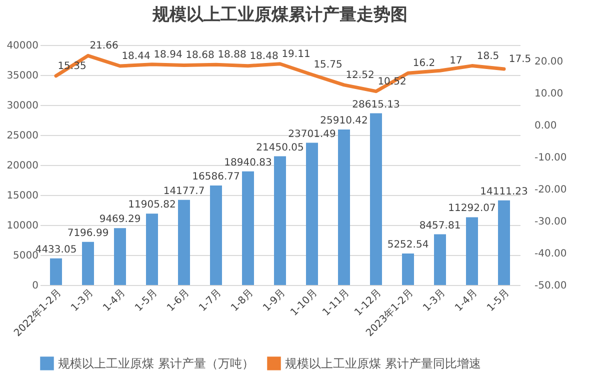 Image resolution: width=606 pixels, height=380 pixels. Describe the element at coordinates (216, 176) in the screenshot. I see `data-label: 16586.77` at that location.